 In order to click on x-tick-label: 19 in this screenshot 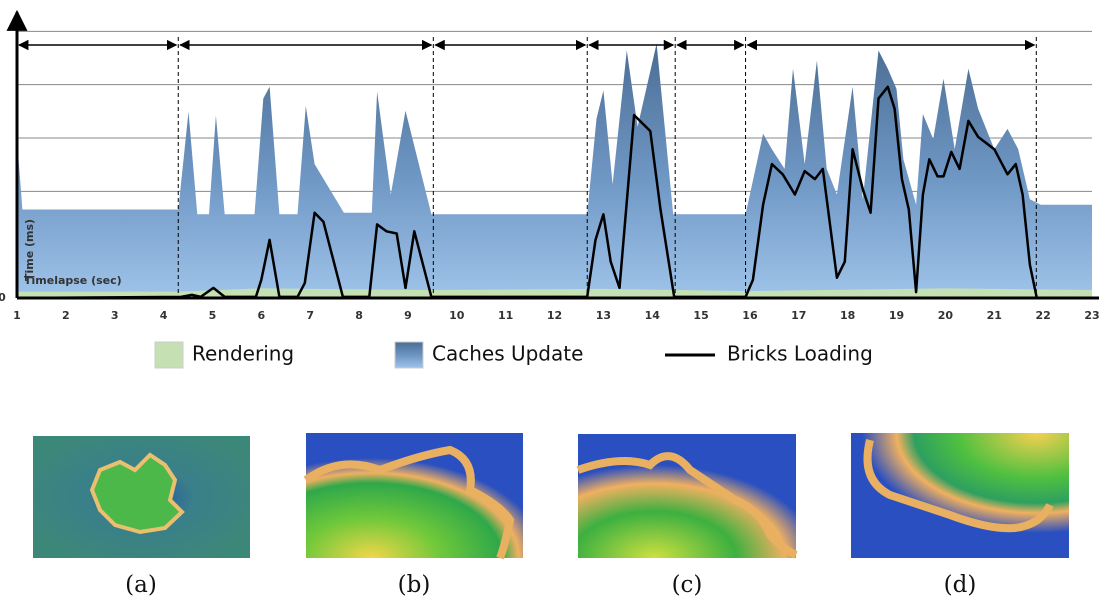, I will do `click(896, 315)`.